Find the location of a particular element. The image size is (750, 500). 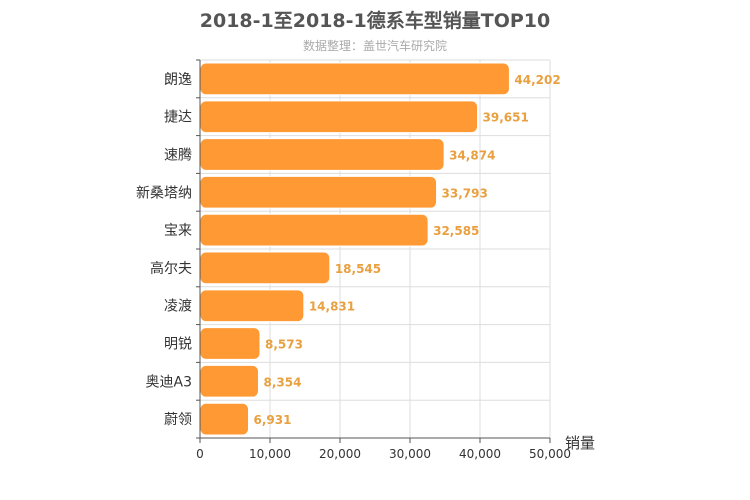

chart-subtitle: 数据整理：盖世汽车研究院 is located at coordinates (374, 46).